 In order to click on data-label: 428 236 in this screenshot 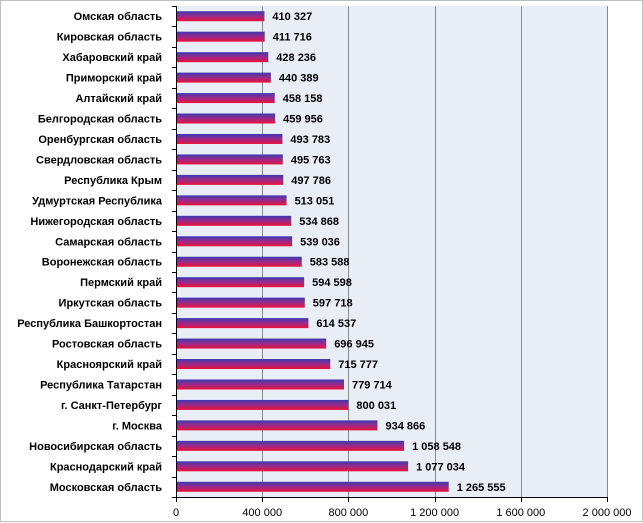, I will do `click(296, 58)`.